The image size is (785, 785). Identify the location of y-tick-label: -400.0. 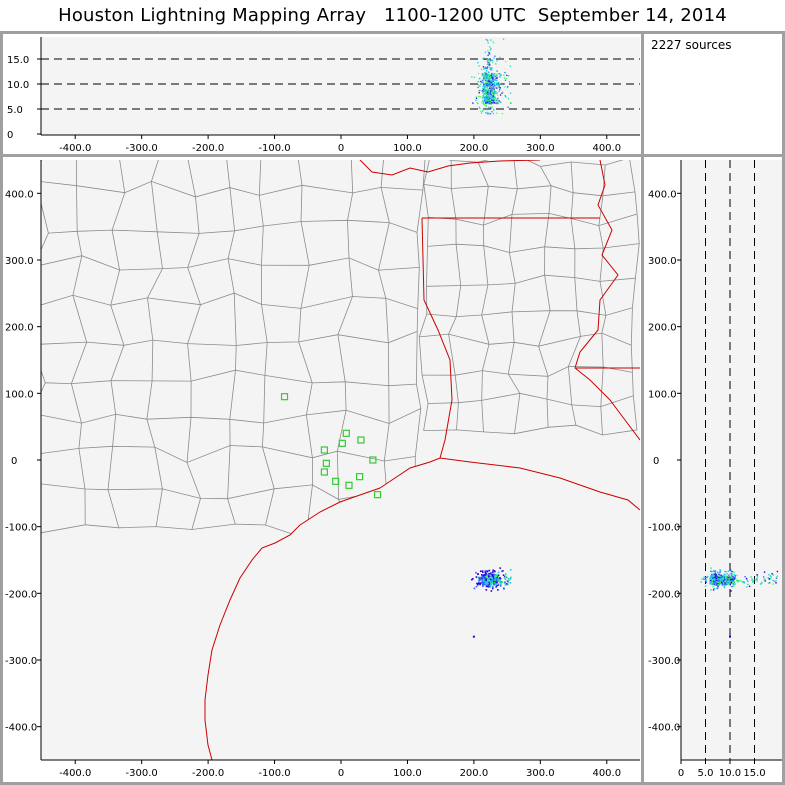
(21, 728).